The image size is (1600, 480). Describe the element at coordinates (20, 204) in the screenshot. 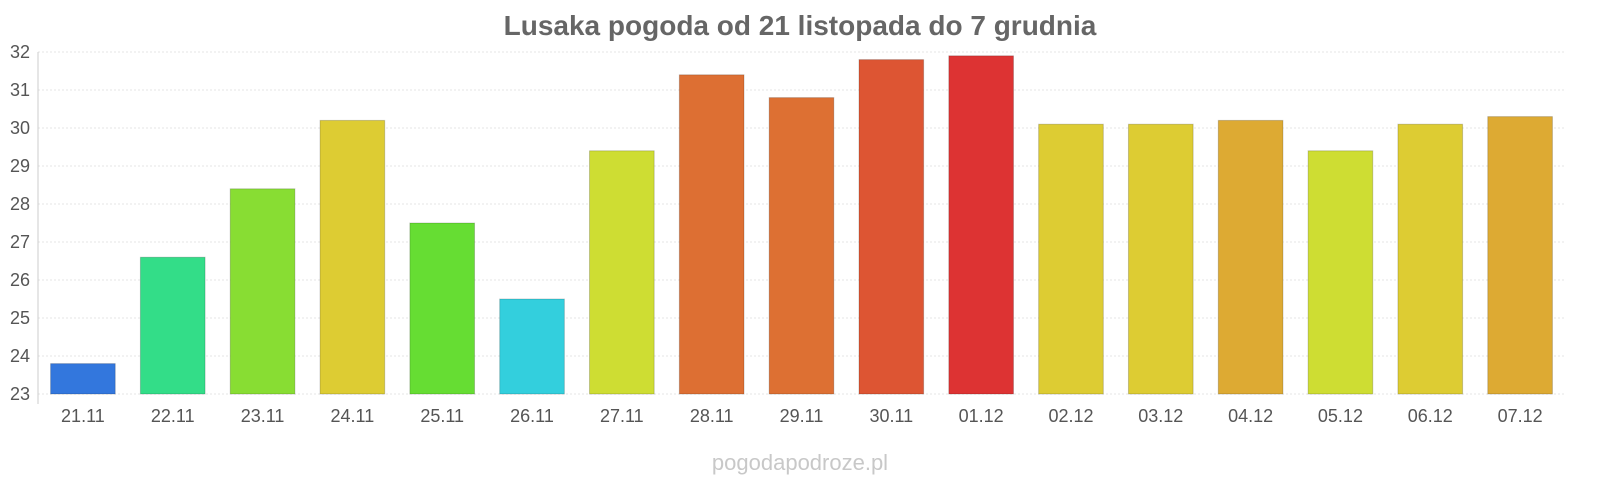

I see `y-tick-label: 28` at that location.